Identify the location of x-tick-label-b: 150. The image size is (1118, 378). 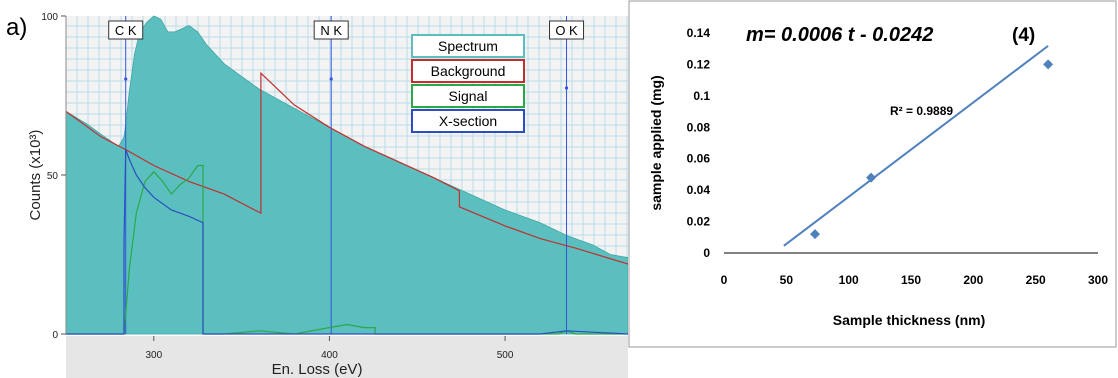
(911, 280).